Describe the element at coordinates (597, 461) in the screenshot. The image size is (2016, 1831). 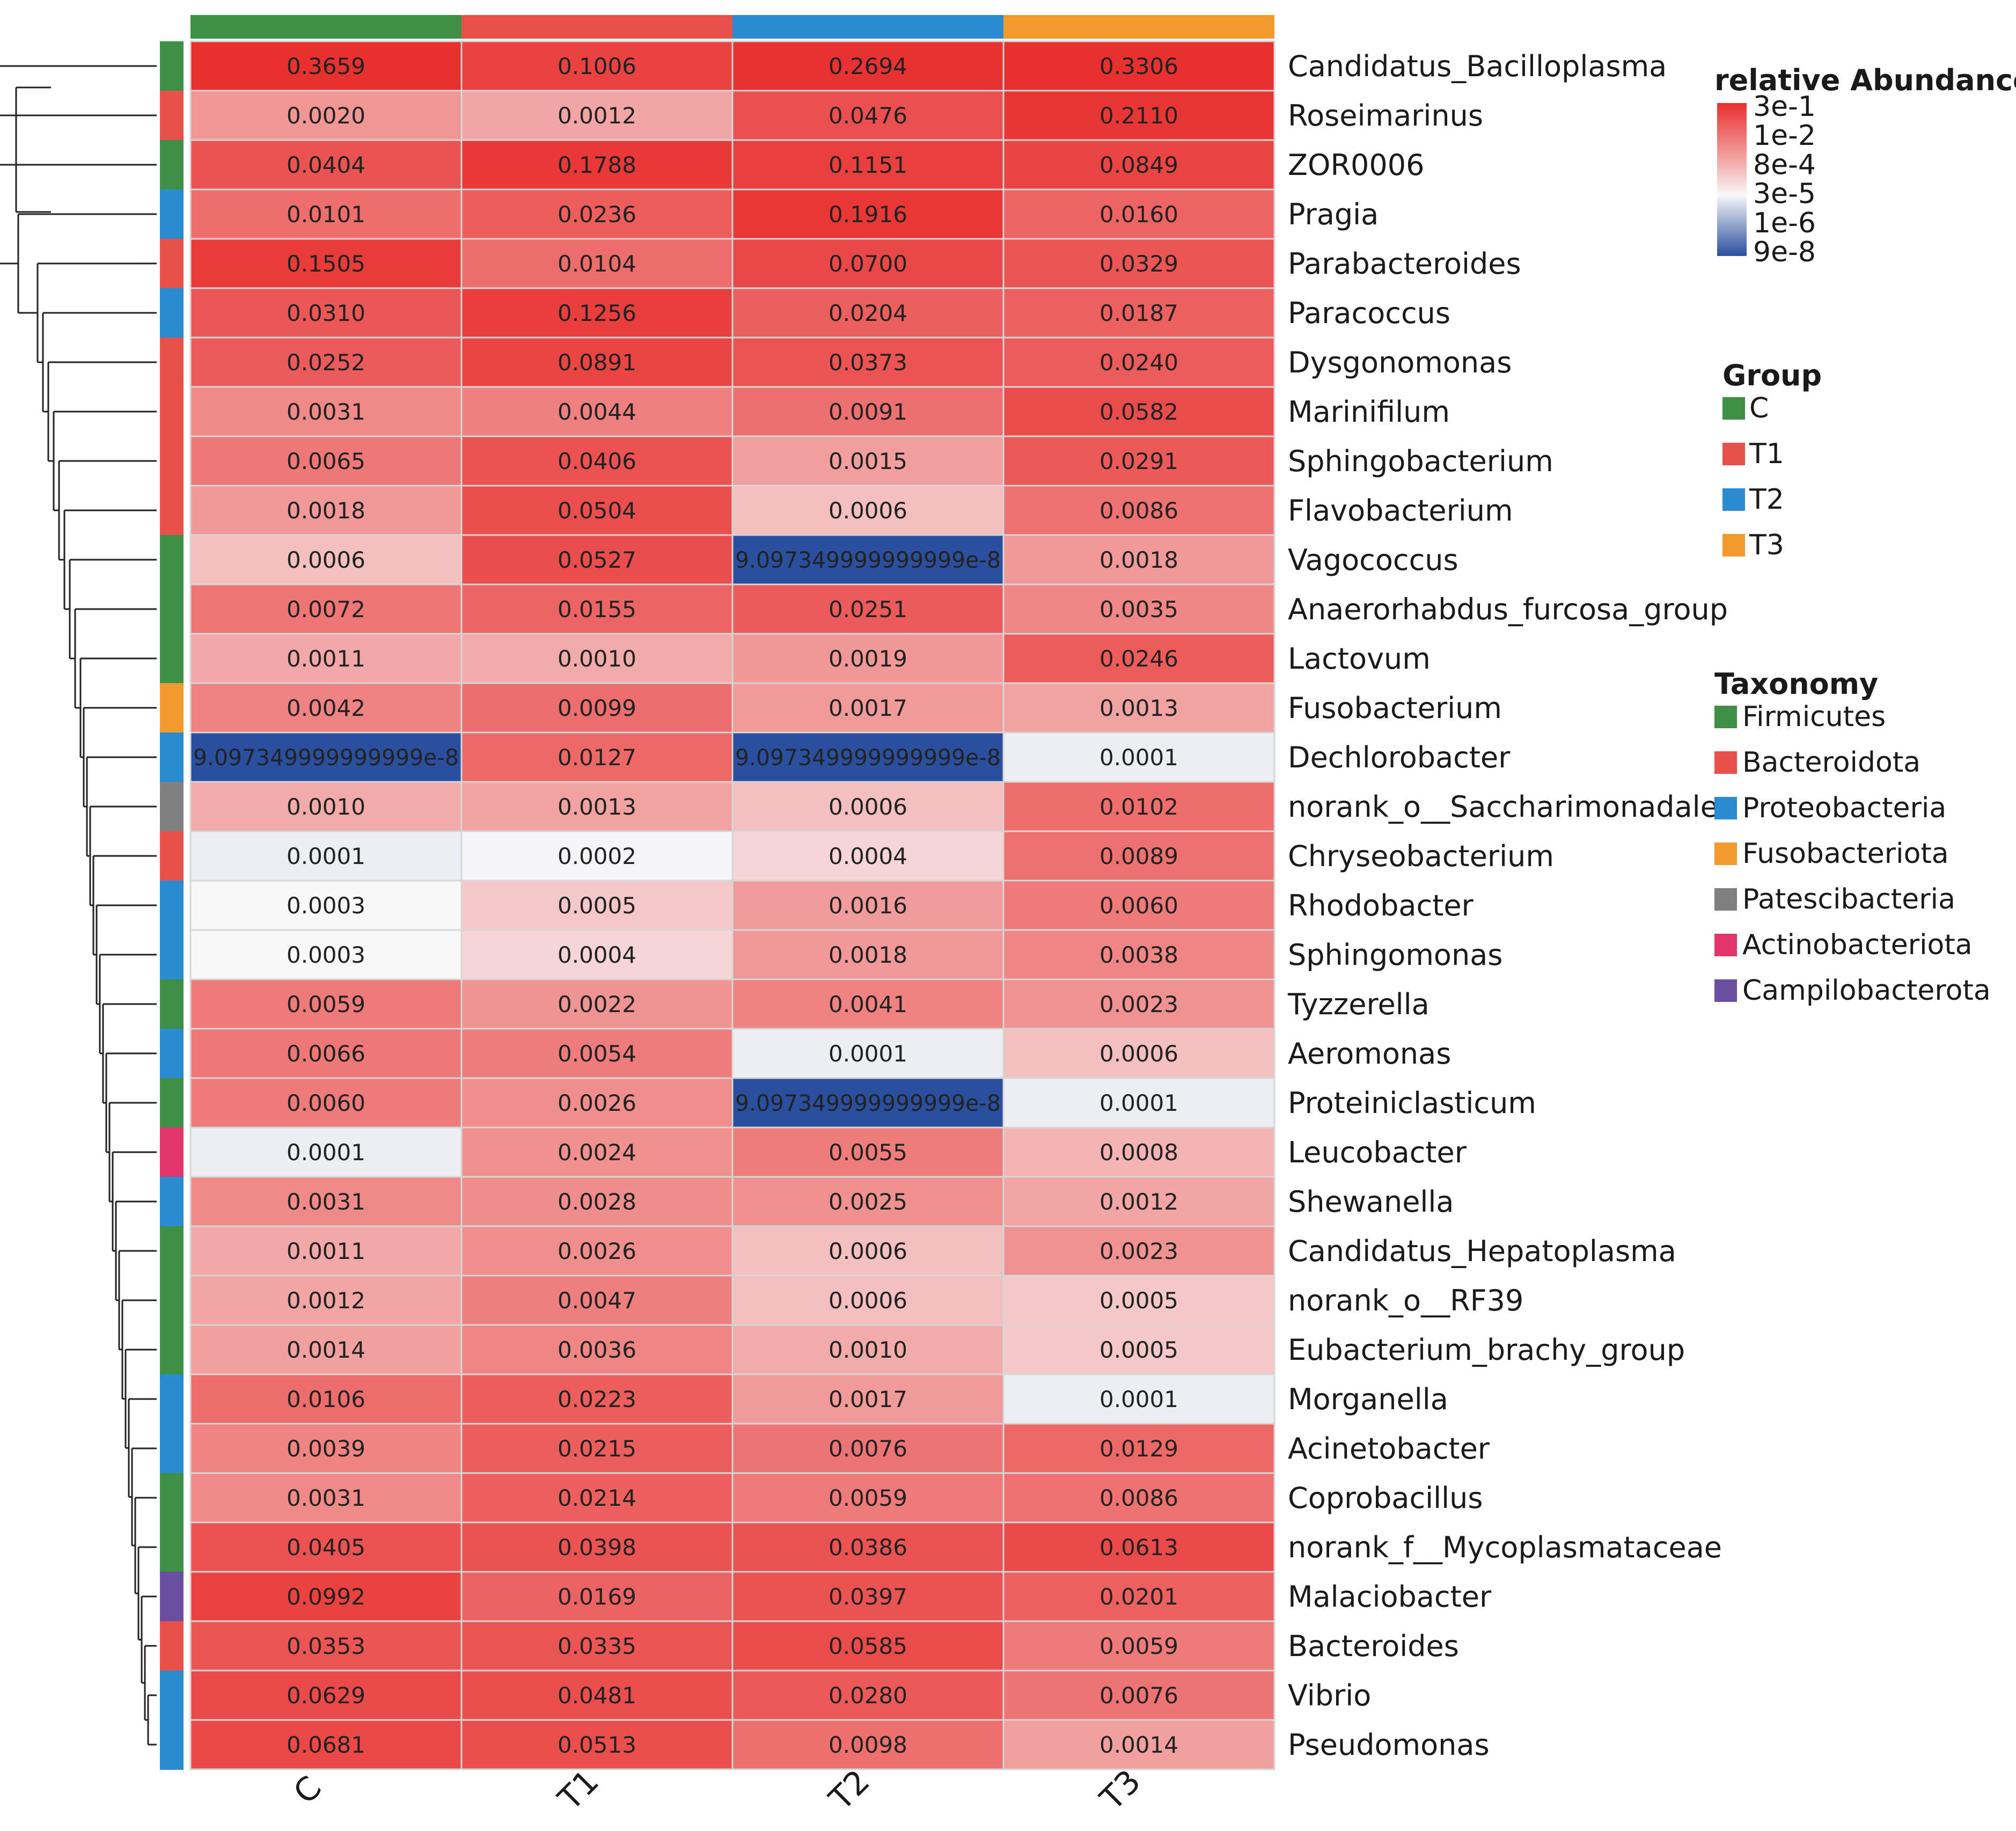
I see `cell-value-label: 0.0406` at that location.